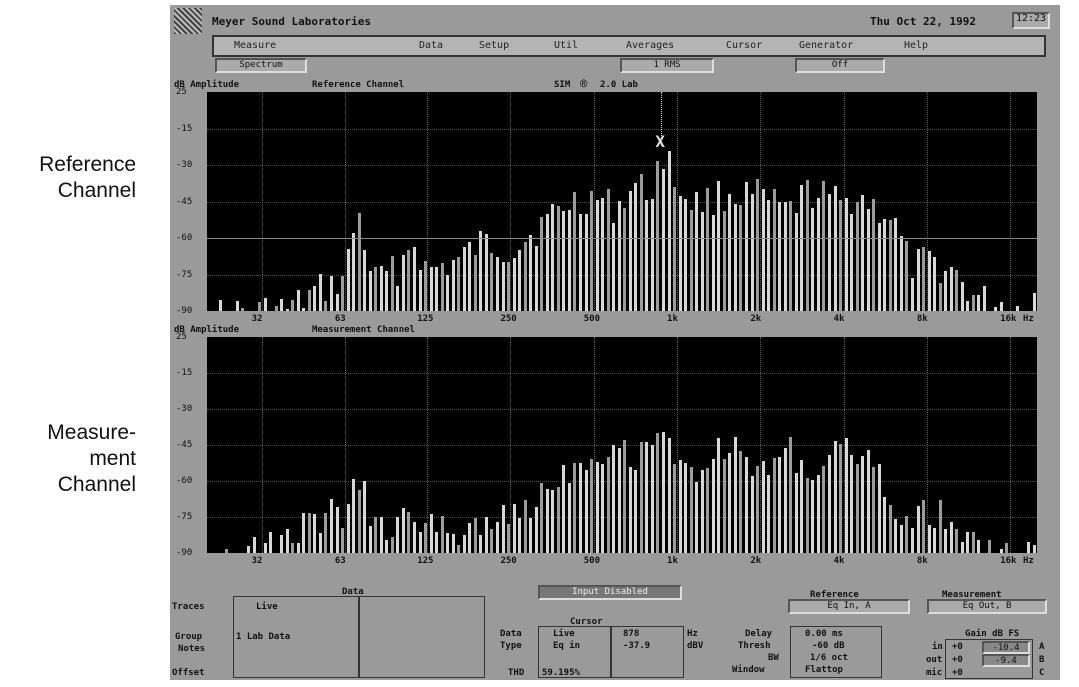  I want to click on y-tick-label: 25, so click(181, 92).